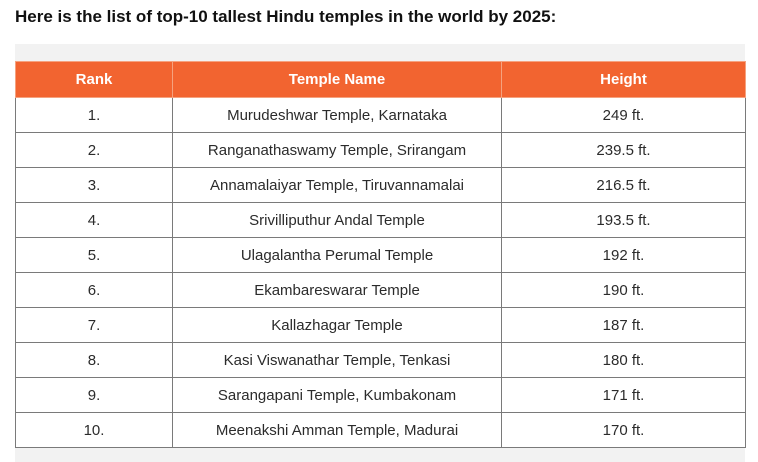 This screenshot has width=758, height=462. I want to click on table-row: 6. Ekambareswarar Temple 190 ft., so click(380, 290).